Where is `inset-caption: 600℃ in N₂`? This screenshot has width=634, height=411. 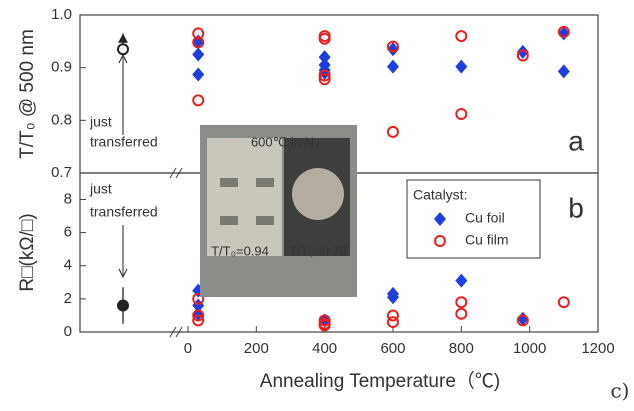 inset-caption: 600℃ in N₂ is located at coordinates (285, 141).